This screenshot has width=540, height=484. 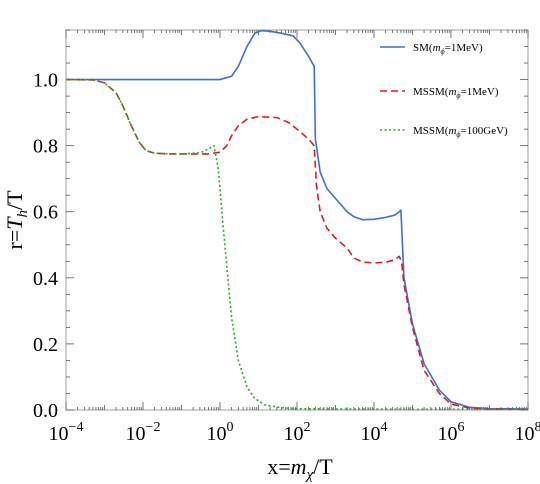 I want to click on y-tick-label: 0.4, so click(x=45, y=279).